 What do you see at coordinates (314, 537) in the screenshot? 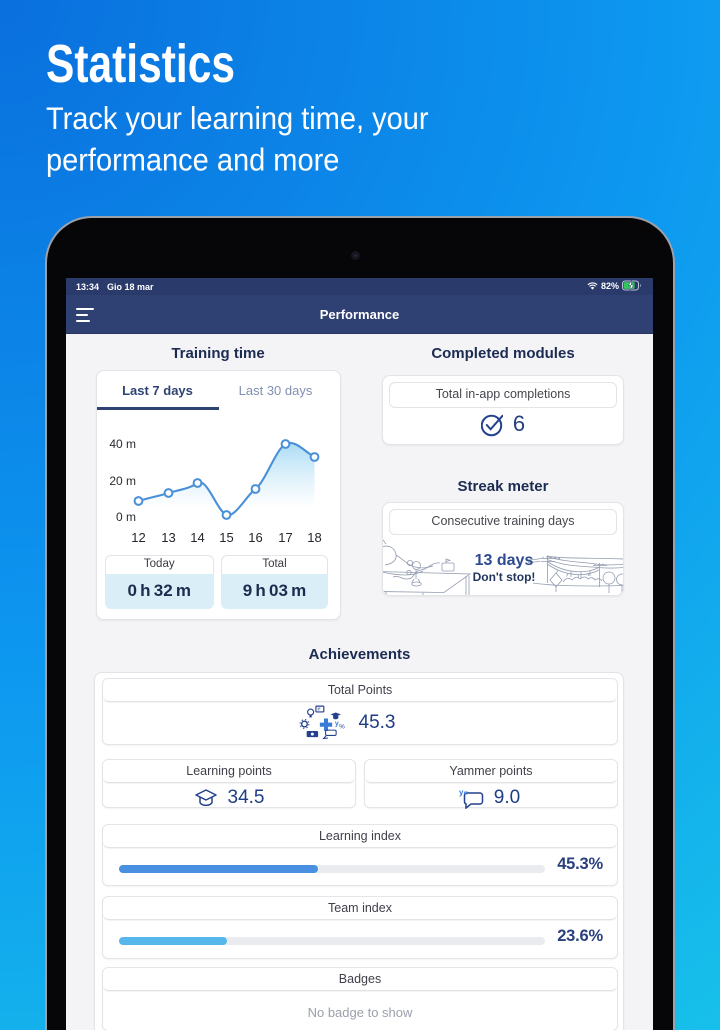
I see `svg-text: 18` at bounding box center [314, 537].